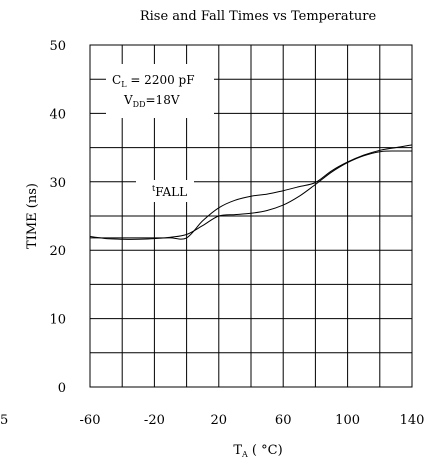  What do you see at coordinates (161, 80) in the screenshot?
I see `annotation-cl-rest: = 2200 pF` at bounding box center [161, 80].